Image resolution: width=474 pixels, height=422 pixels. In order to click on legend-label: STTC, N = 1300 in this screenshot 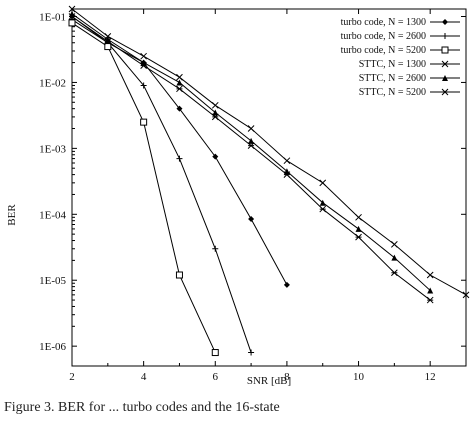, I will do `click(392, 64)`.